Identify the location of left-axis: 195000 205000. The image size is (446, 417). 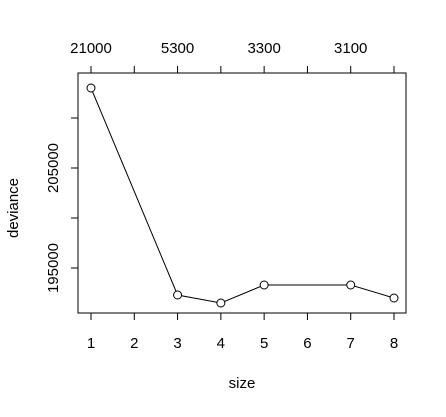
(62, 205).